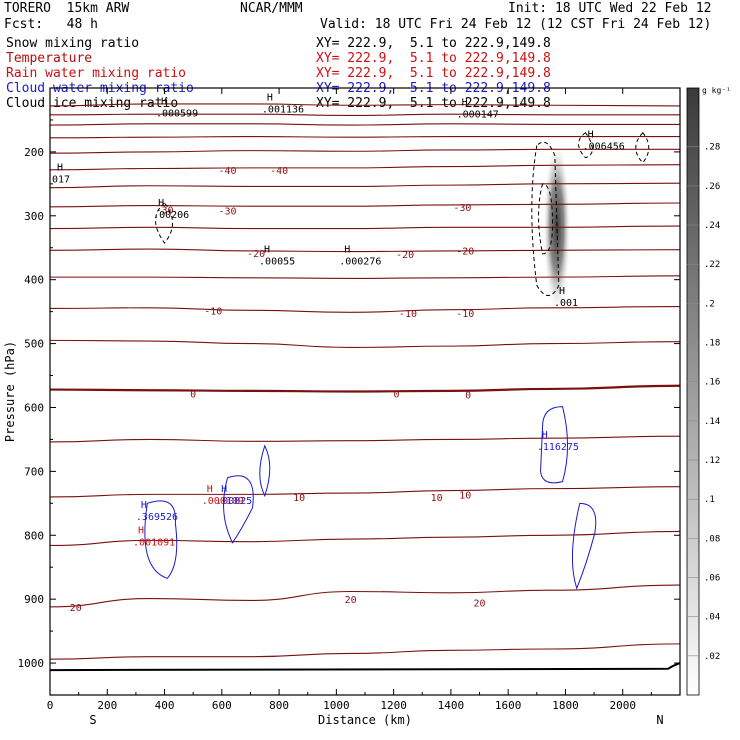 The width and height of the screenshot is (740, 740). Describe the element at coordinates (154, 543) in the screenshot. I see `extremum-label: .001091` at that location.